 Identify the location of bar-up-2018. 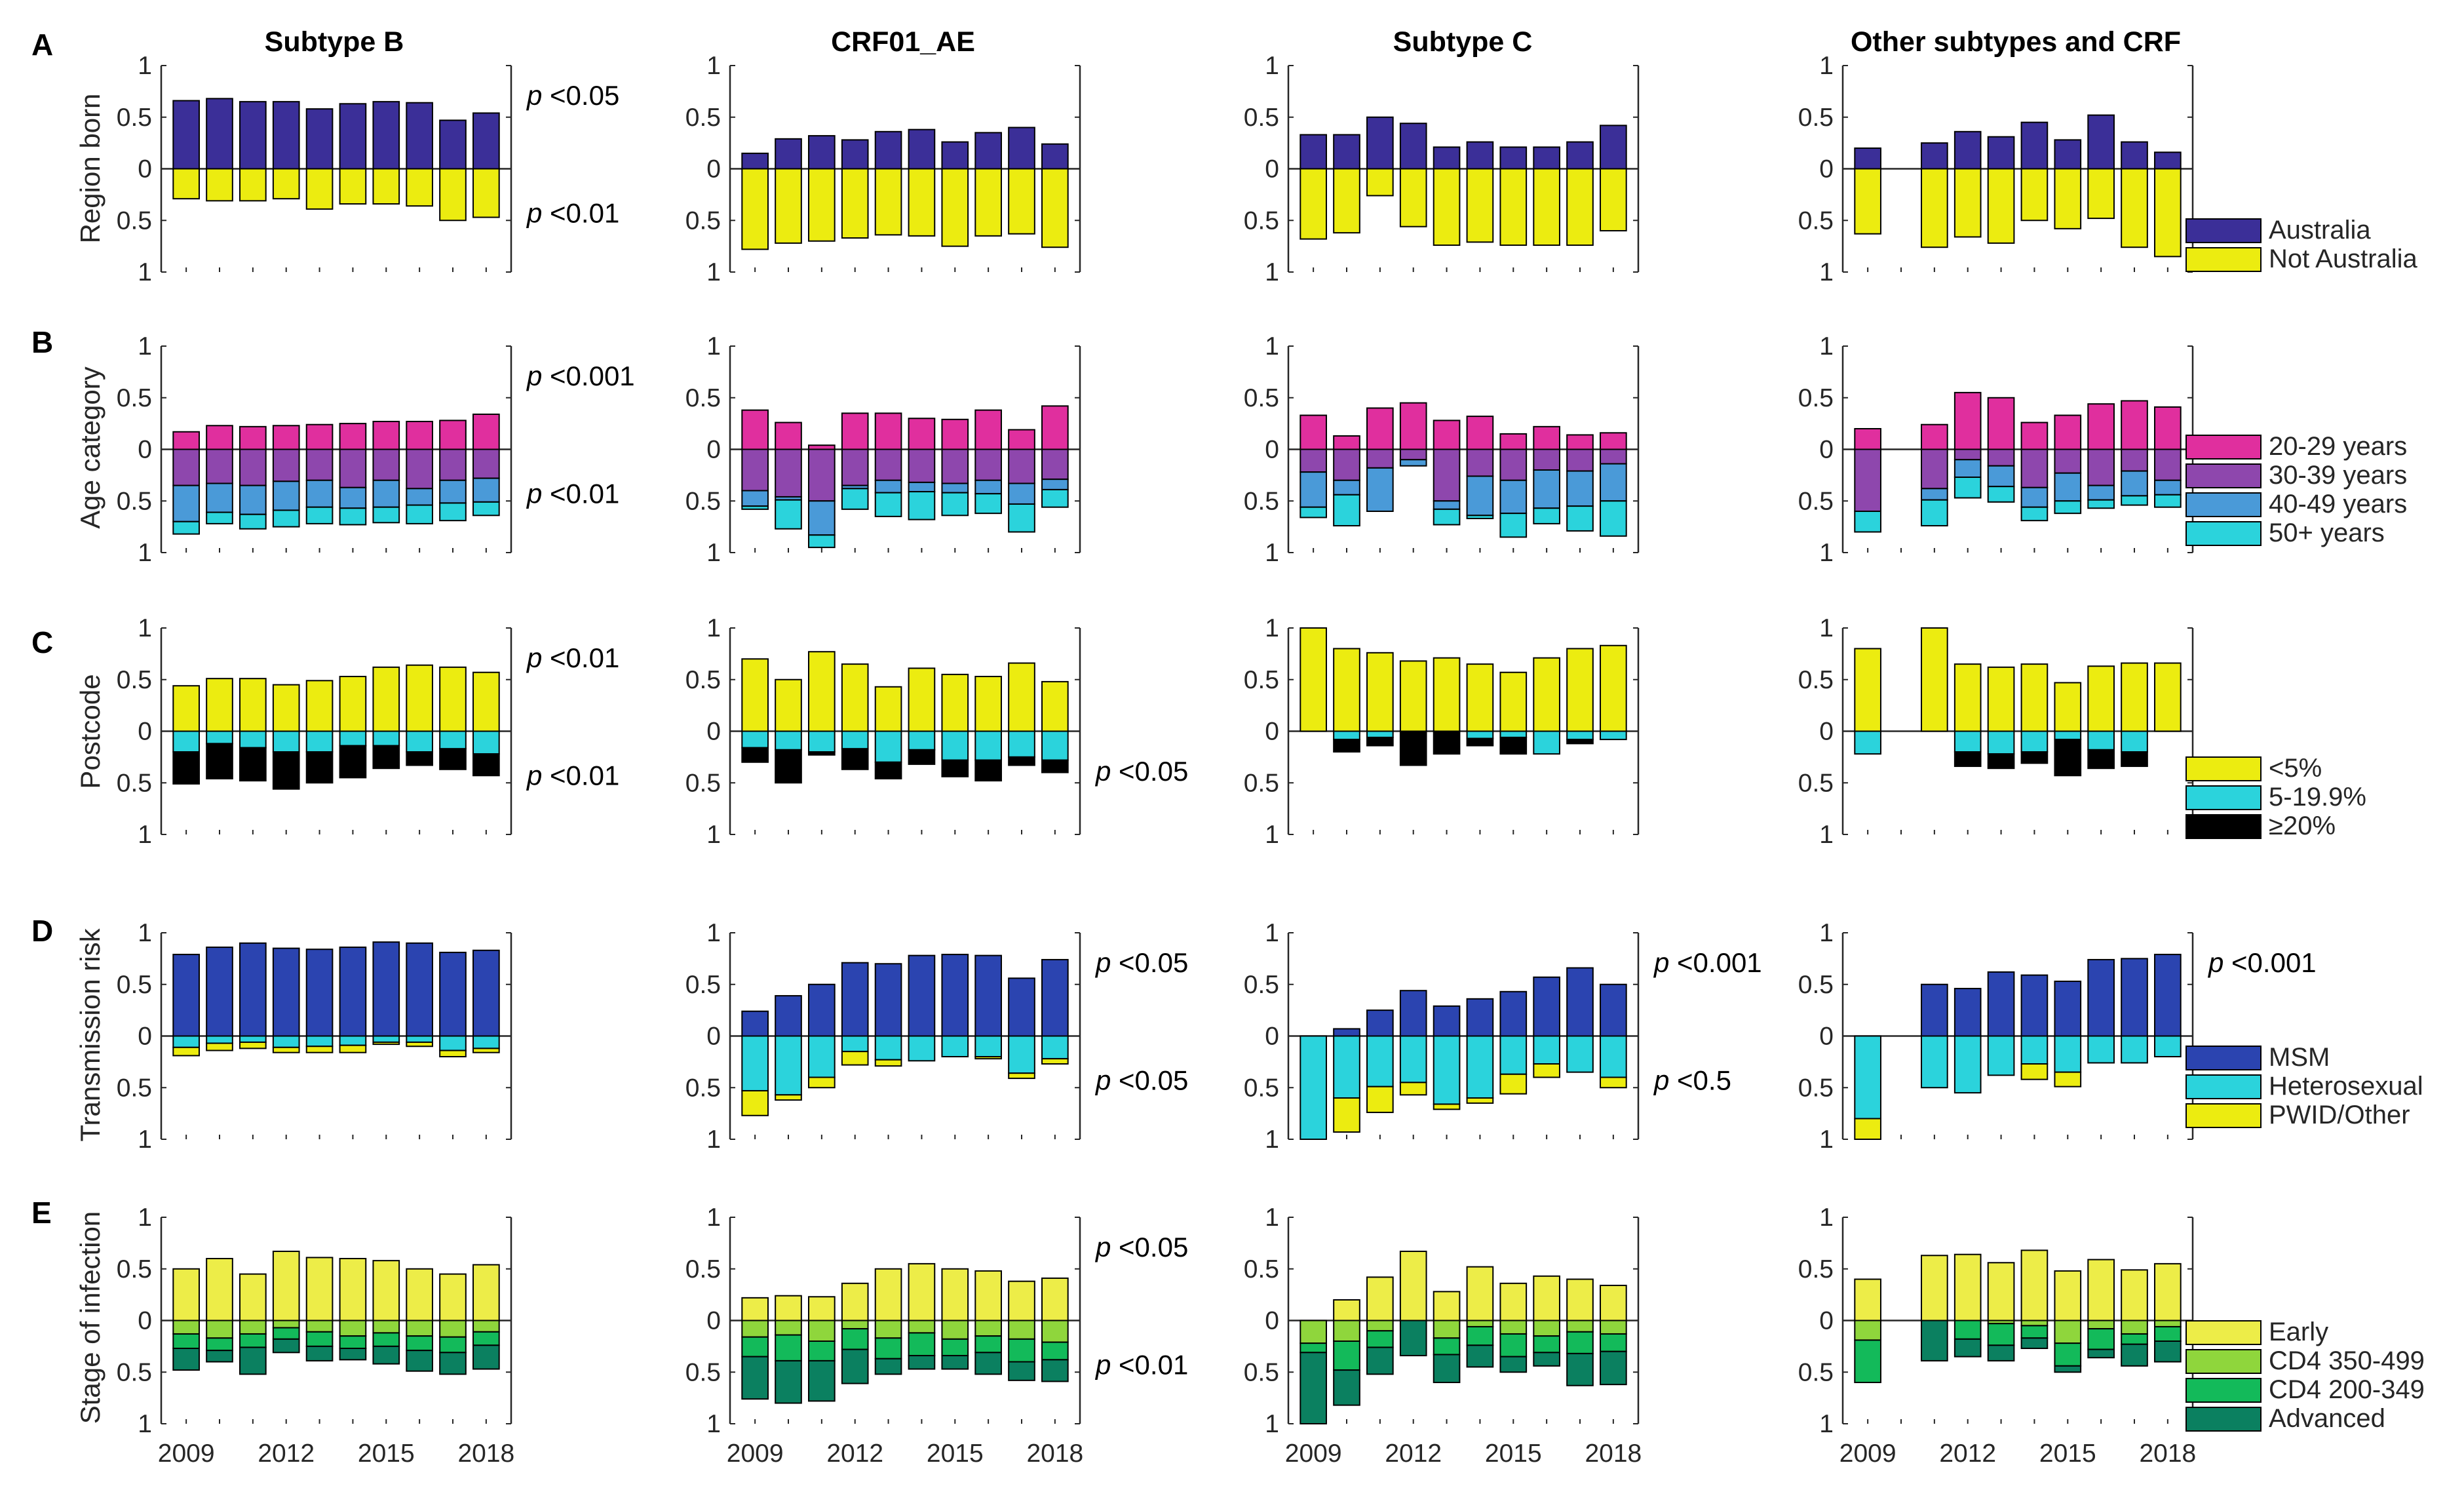
(1613, 147).